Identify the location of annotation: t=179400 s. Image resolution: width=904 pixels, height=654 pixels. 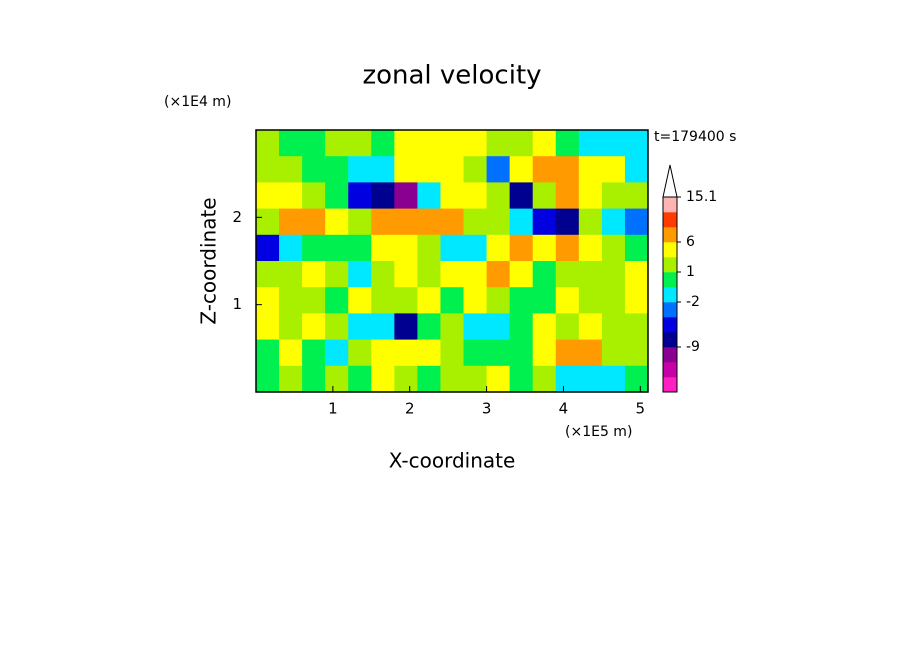
(695, 137).